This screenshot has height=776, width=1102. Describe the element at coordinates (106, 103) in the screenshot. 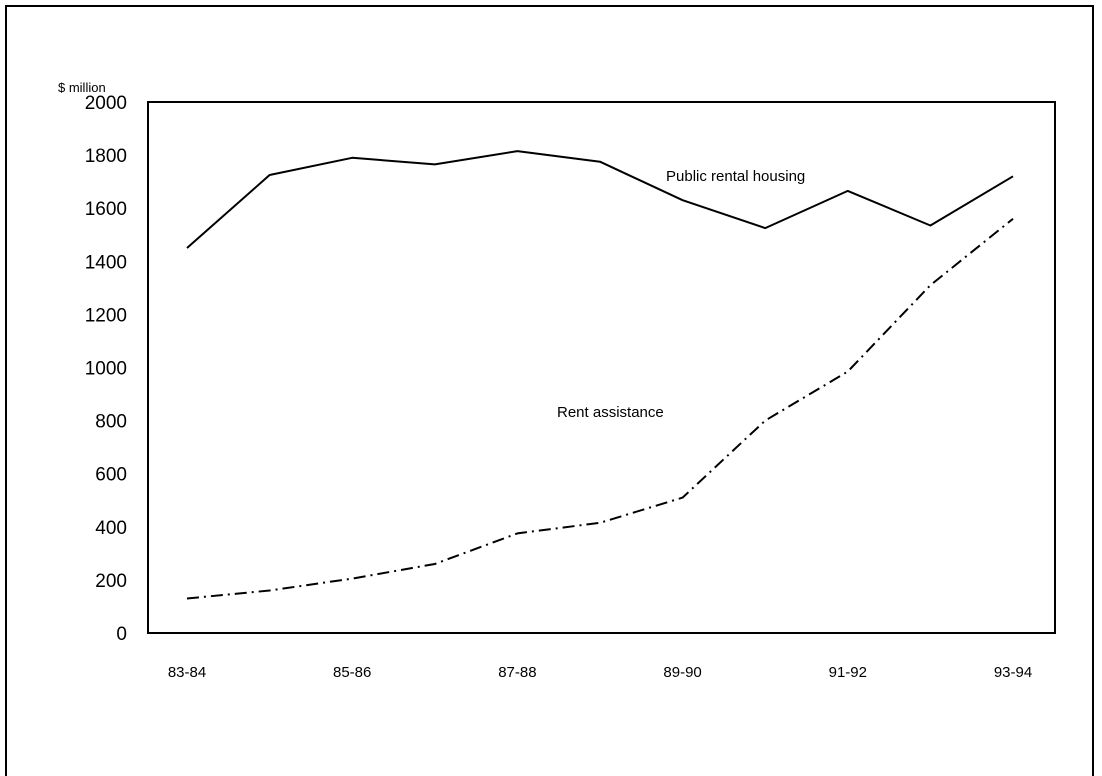

I see `y-tick-label: 2000` at that location.